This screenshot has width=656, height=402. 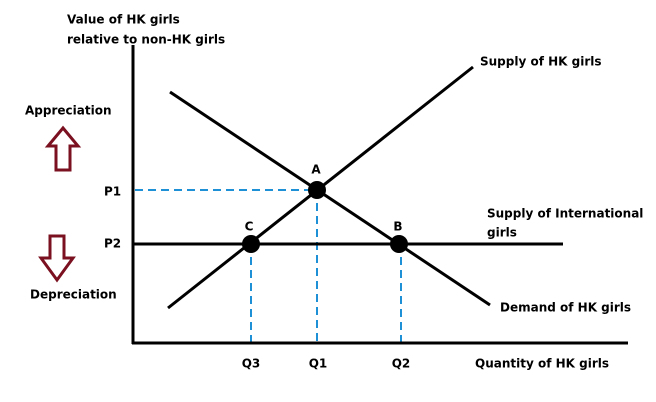 I want to click on price-label: P2, so click(x=112, y=244).